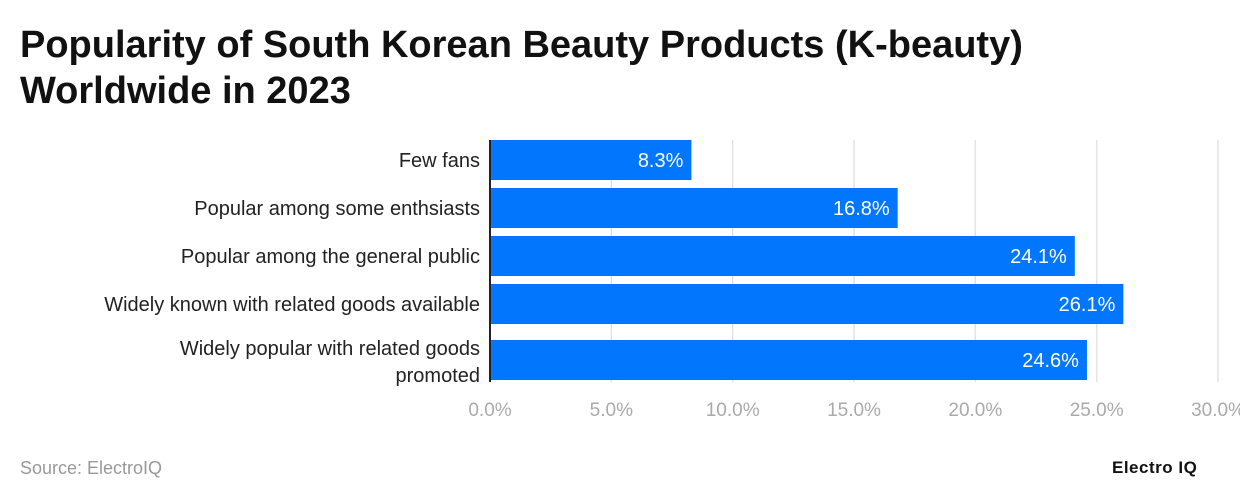  I want to click on x-tick-label: 30.0%, so click(1215, 410).